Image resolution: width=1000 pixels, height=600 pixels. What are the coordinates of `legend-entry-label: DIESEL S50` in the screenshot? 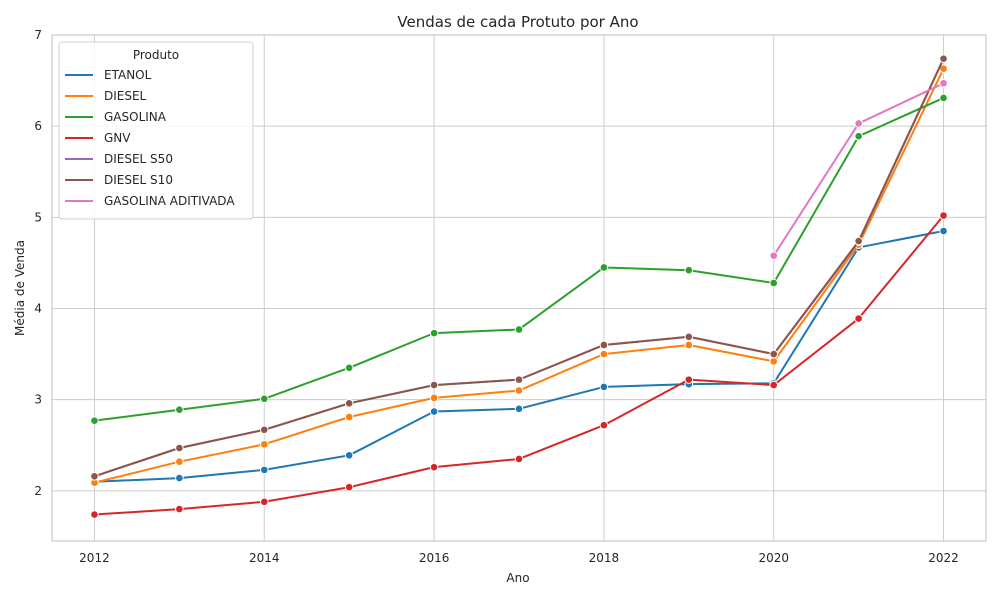 It's located at (138, 159).